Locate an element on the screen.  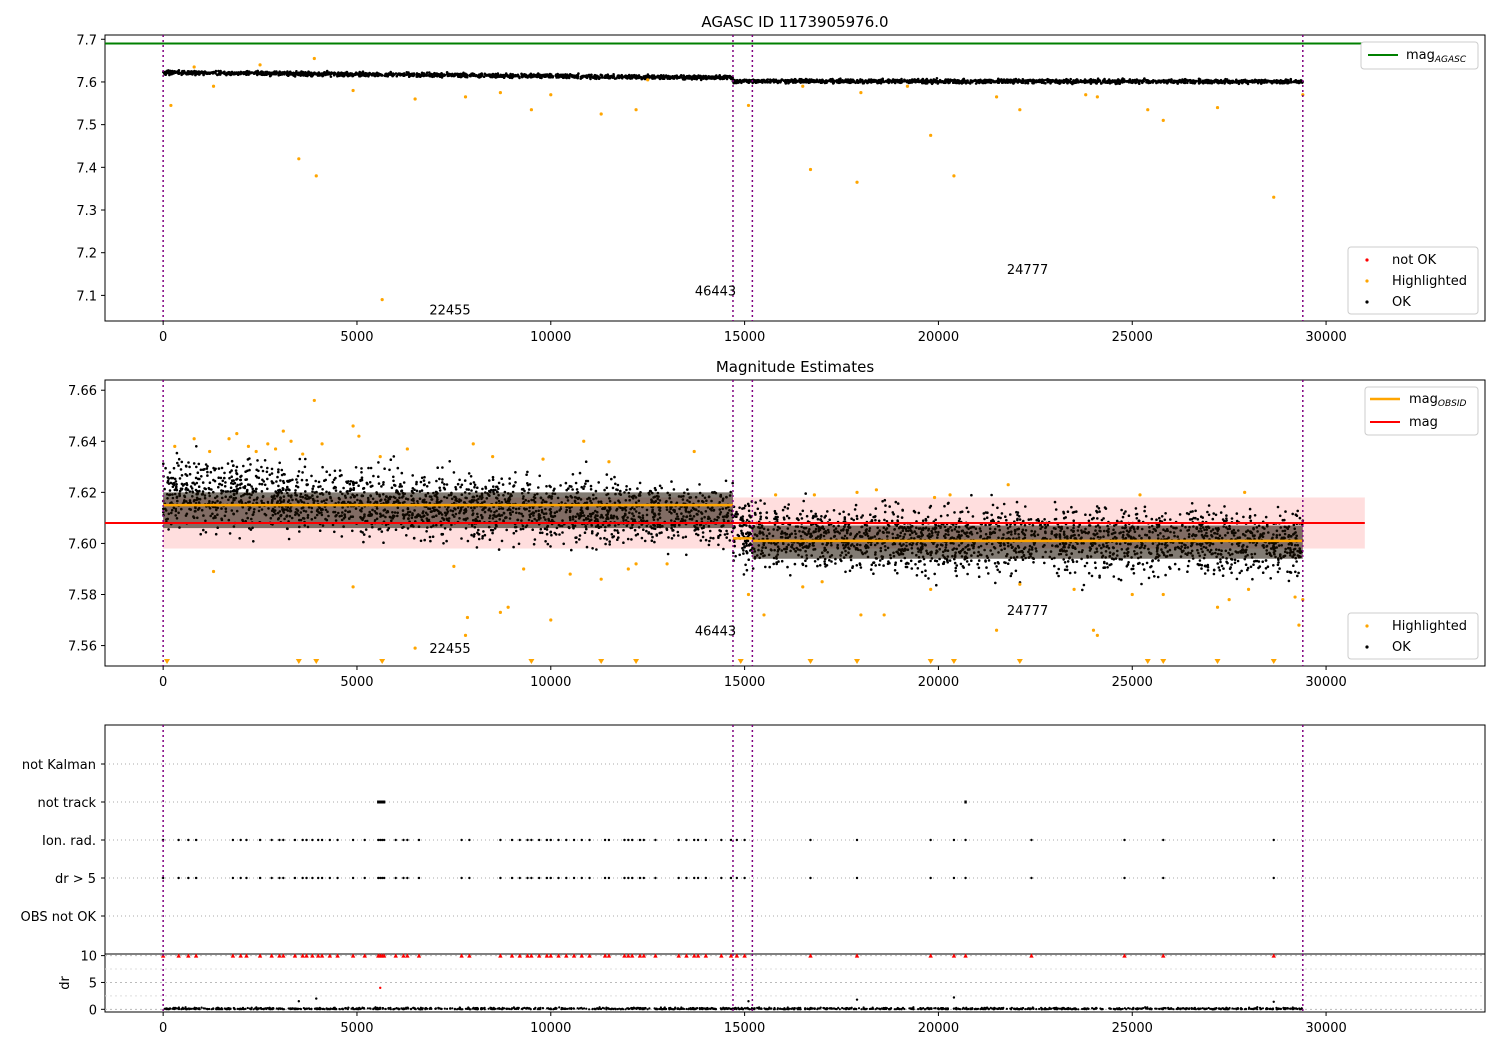
y-tick-label: 7.1 is located at coordinates (86, 296).